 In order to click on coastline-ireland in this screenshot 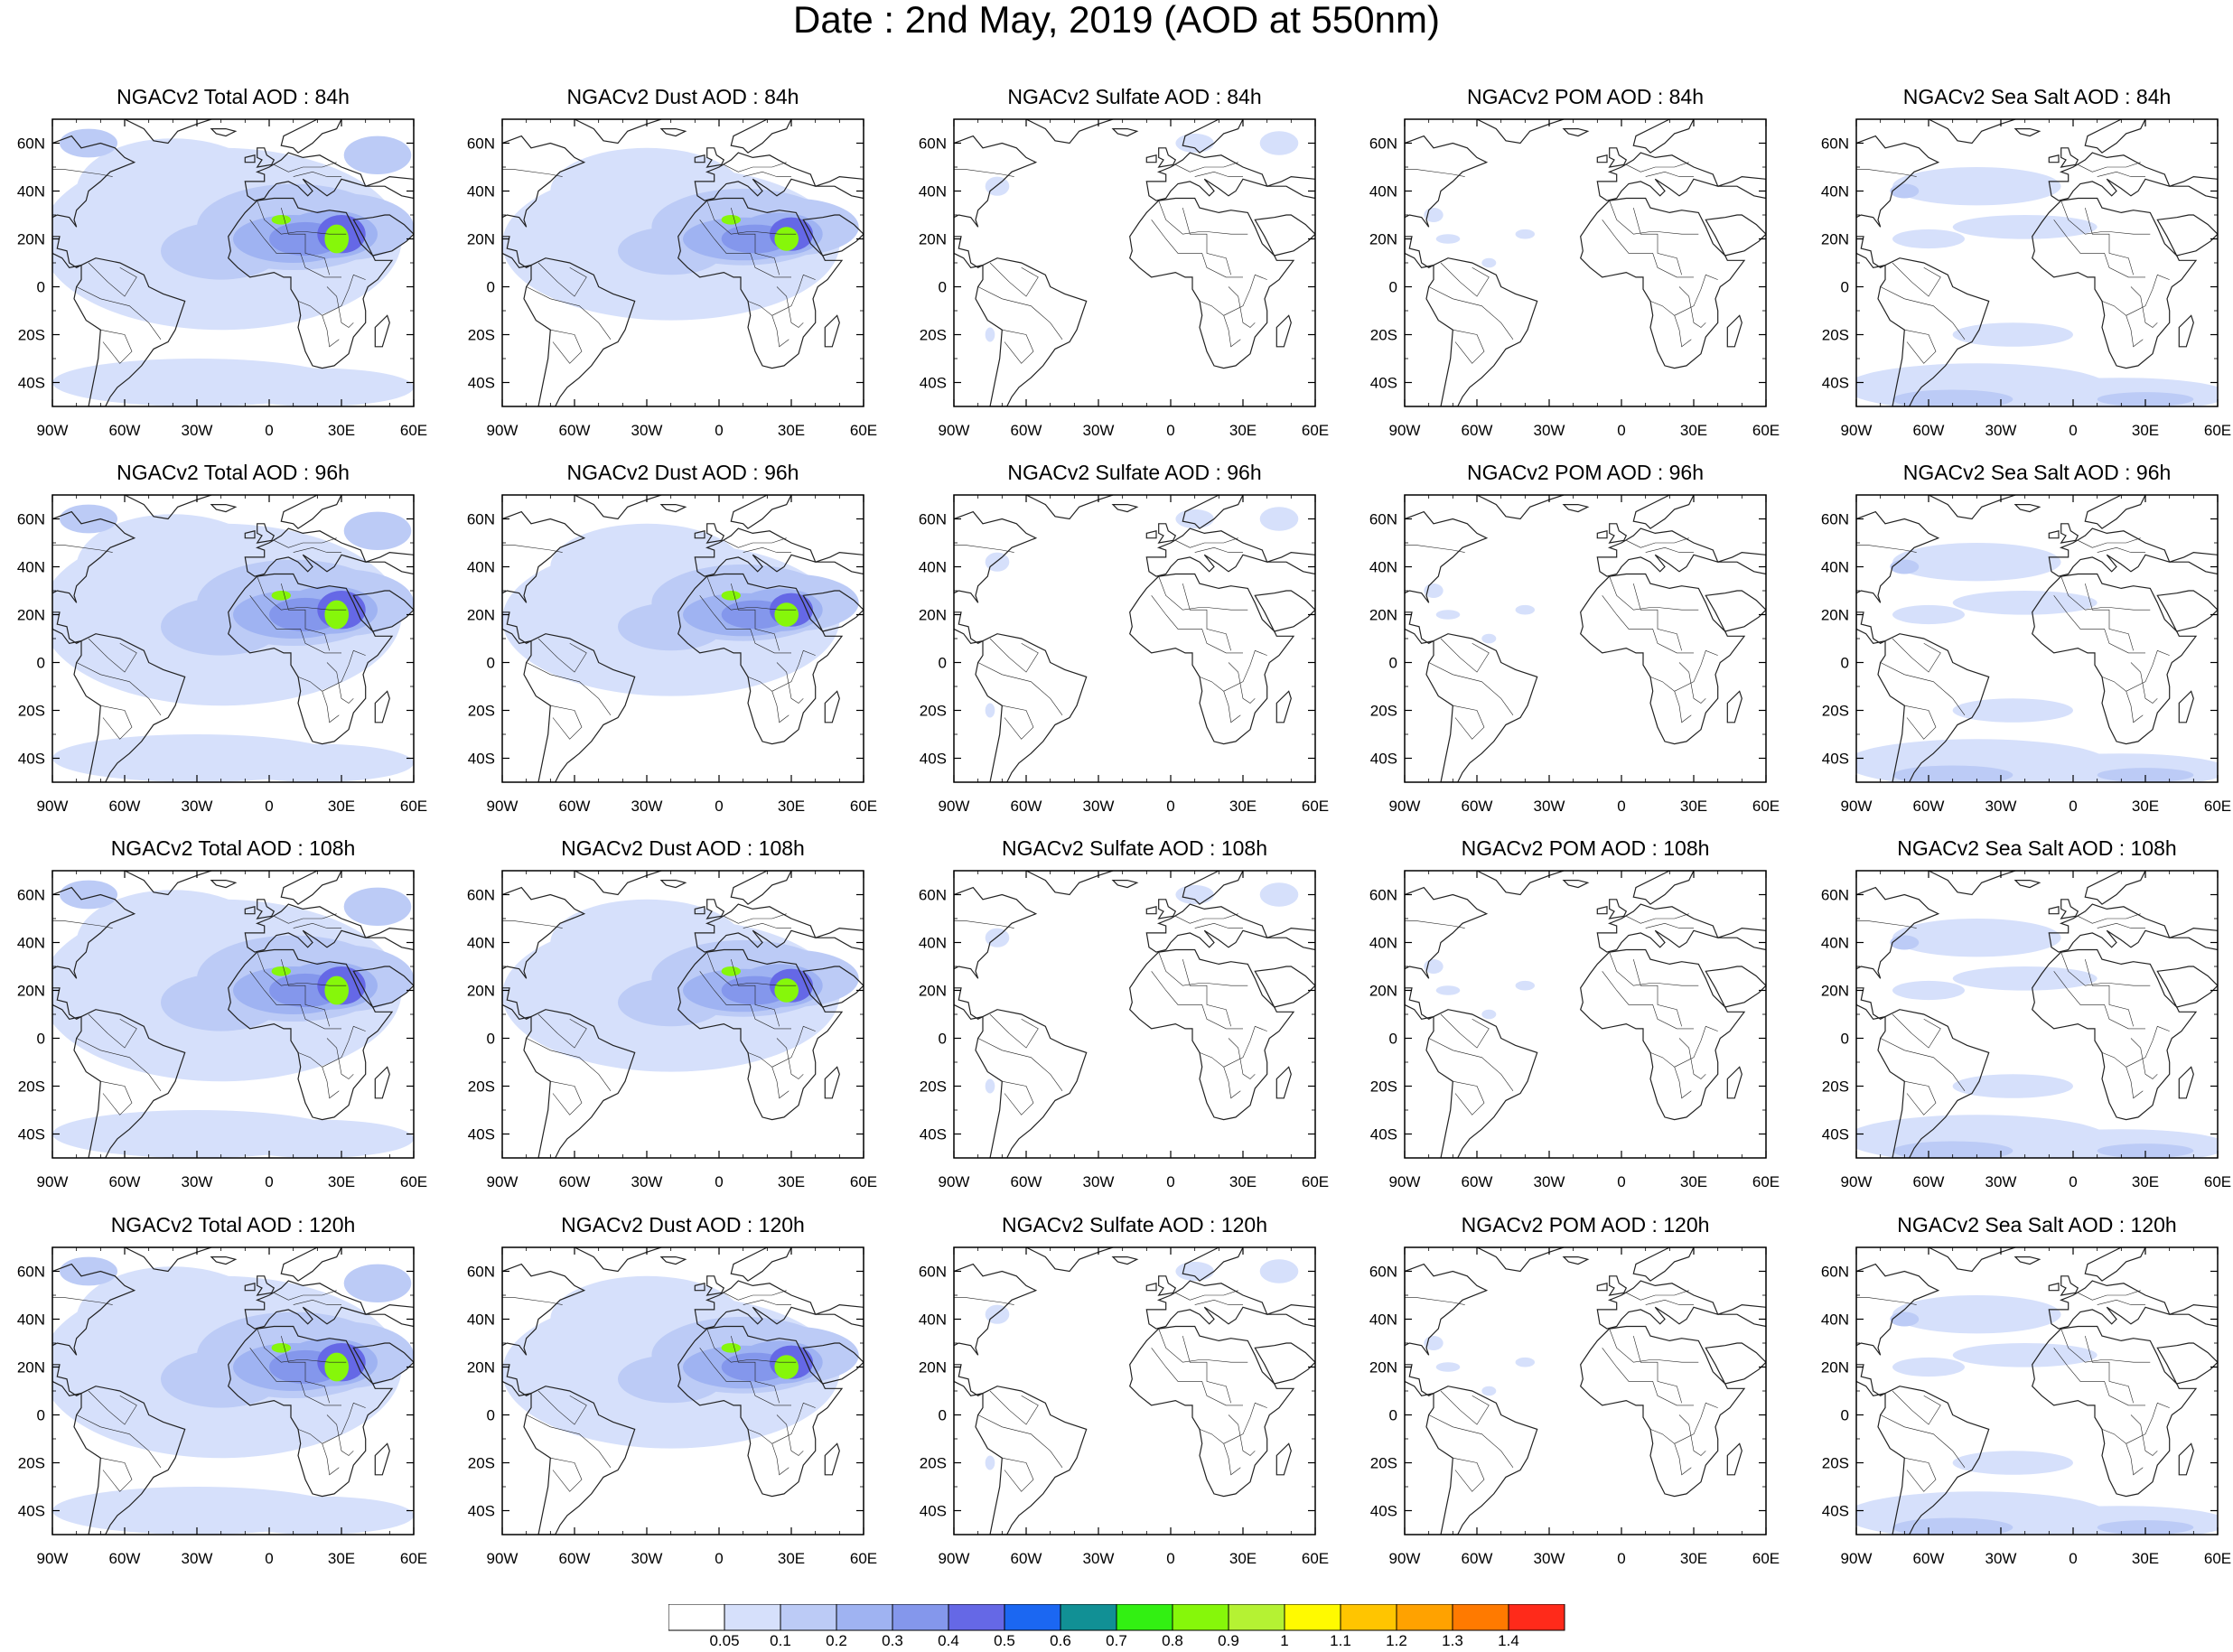, I will do `click(2054, 535)`.